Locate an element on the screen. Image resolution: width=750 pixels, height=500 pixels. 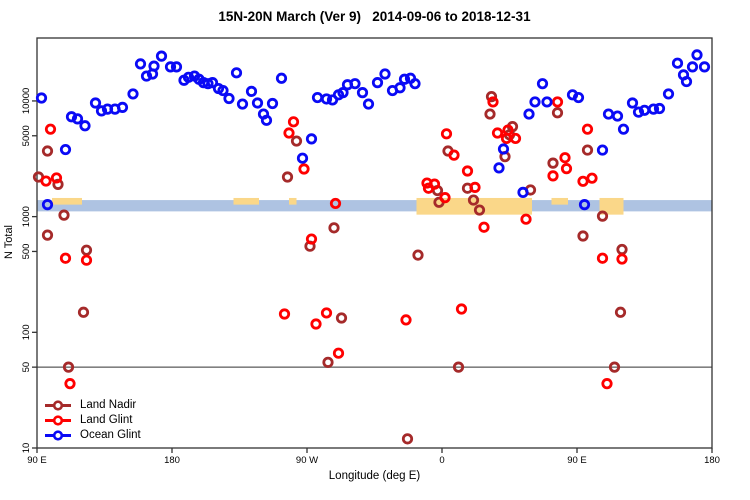
x-tick-label: 90 W is located at coordinates (307, 460).